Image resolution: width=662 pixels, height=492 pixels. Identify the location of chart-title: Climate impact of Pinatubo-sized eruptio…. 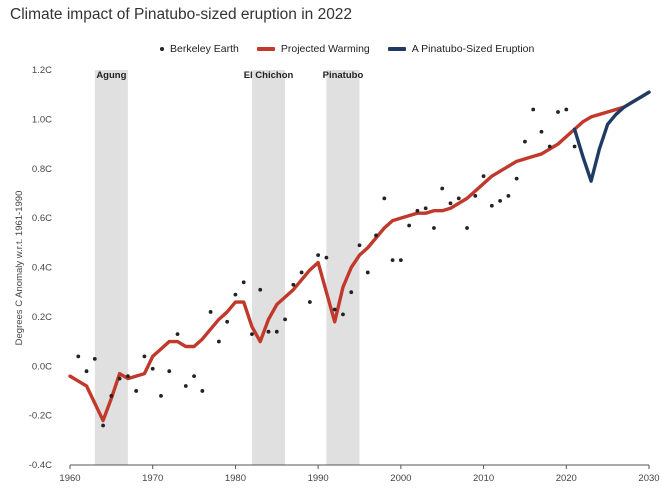
(181, 14).